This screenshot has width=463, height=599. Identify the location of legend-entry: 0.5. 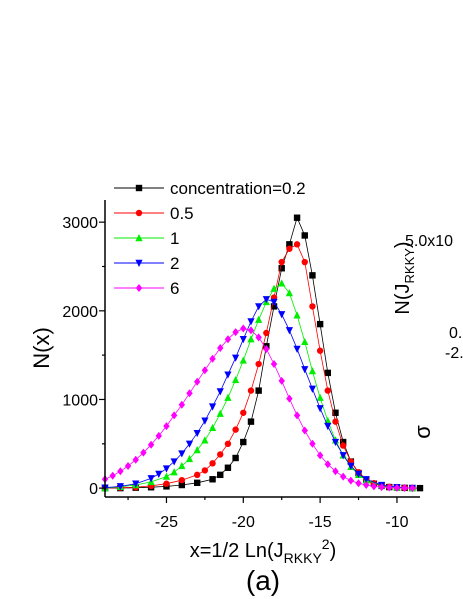
(154, 213).